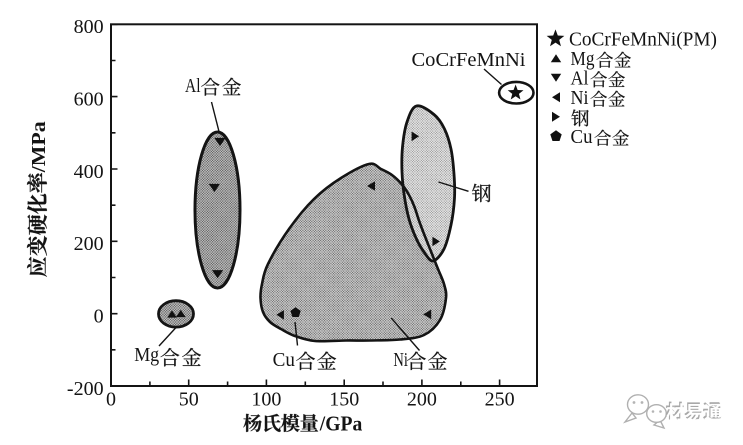  I want to click on svg-text: 150, so click(344, 400).